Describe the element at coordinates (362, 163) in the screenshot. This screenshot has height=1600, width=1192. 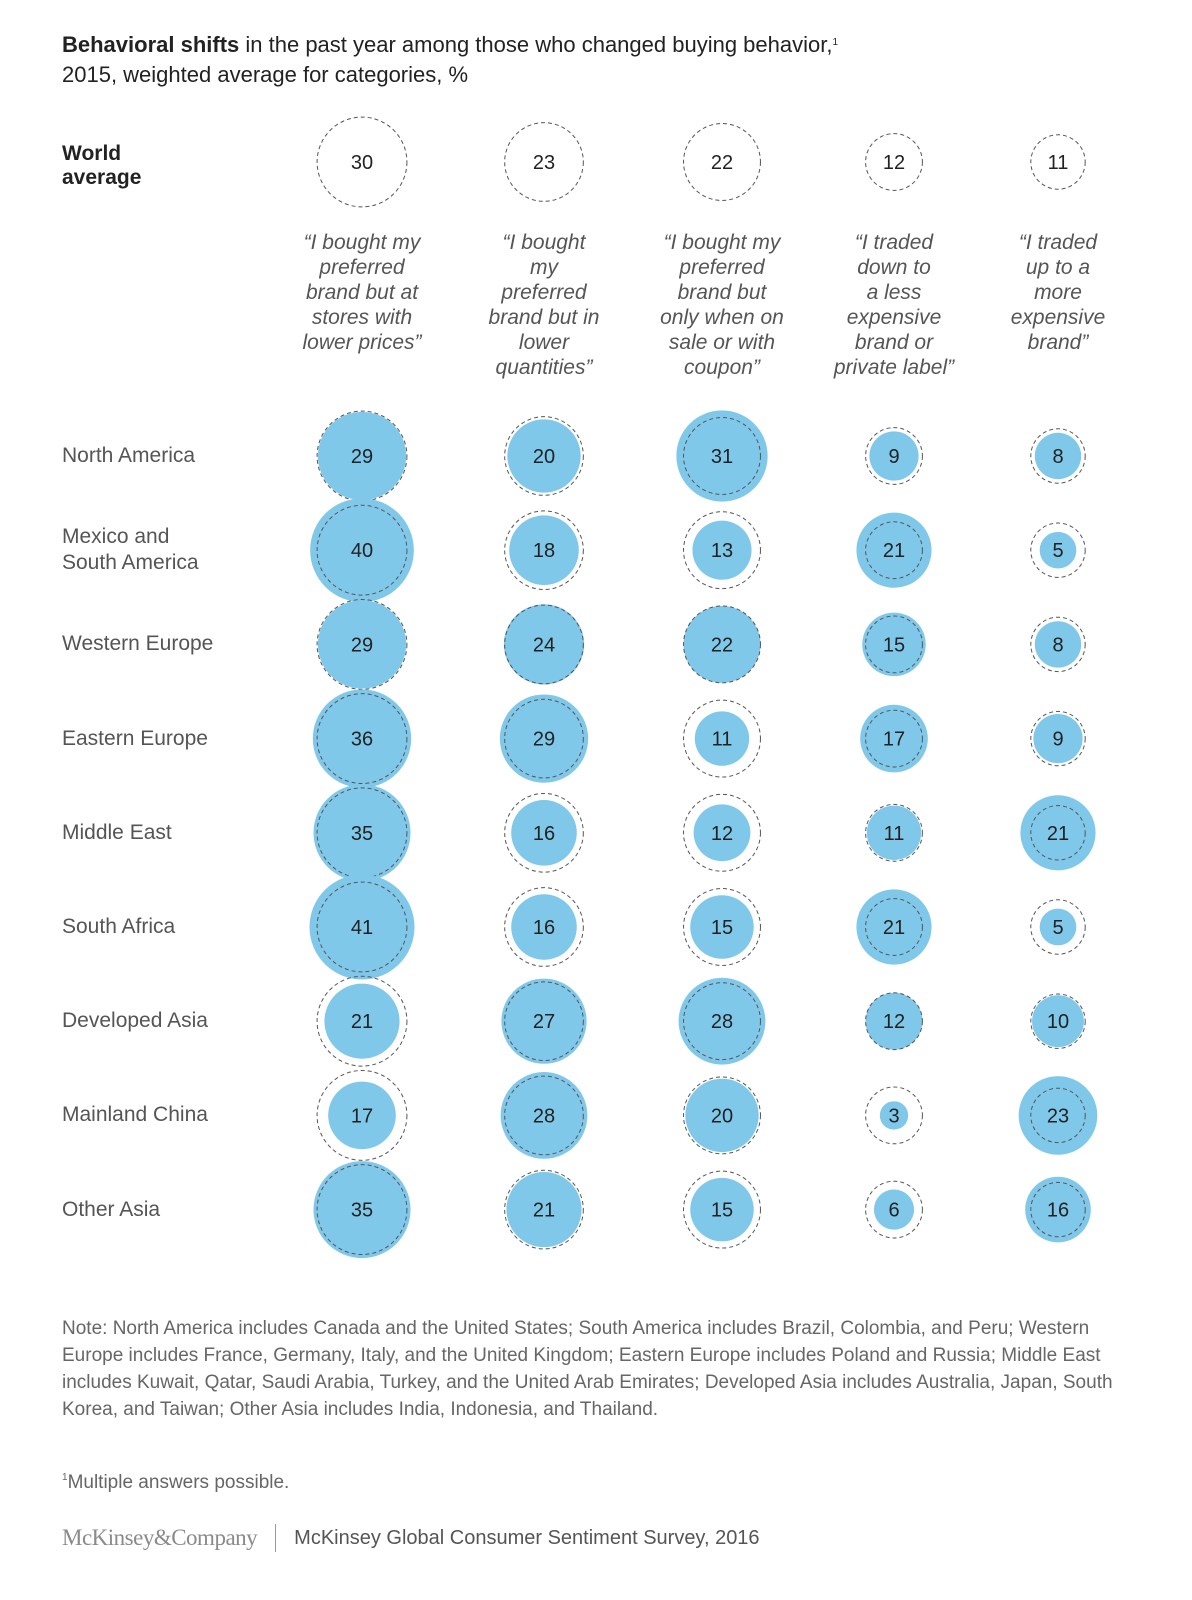
I see `world-average-value-1: 30` at that location.